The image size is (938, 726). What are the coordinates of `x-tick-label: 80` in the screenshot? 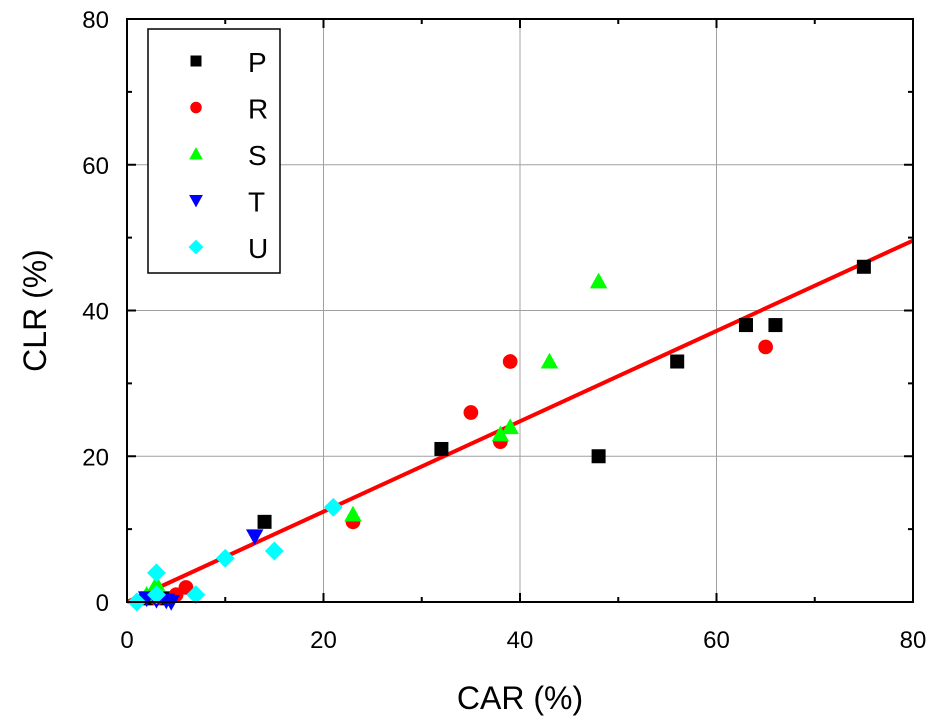 It's located at (913, 640).